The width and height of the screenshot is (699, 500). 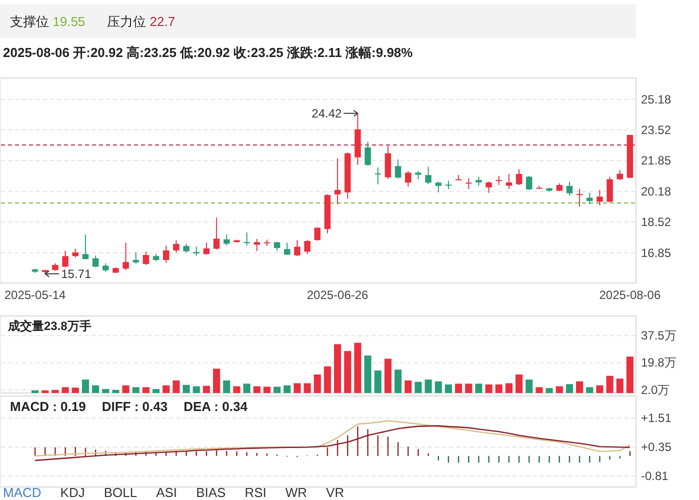 I want to click on annotation: MACD, so click(x=22, y=492).